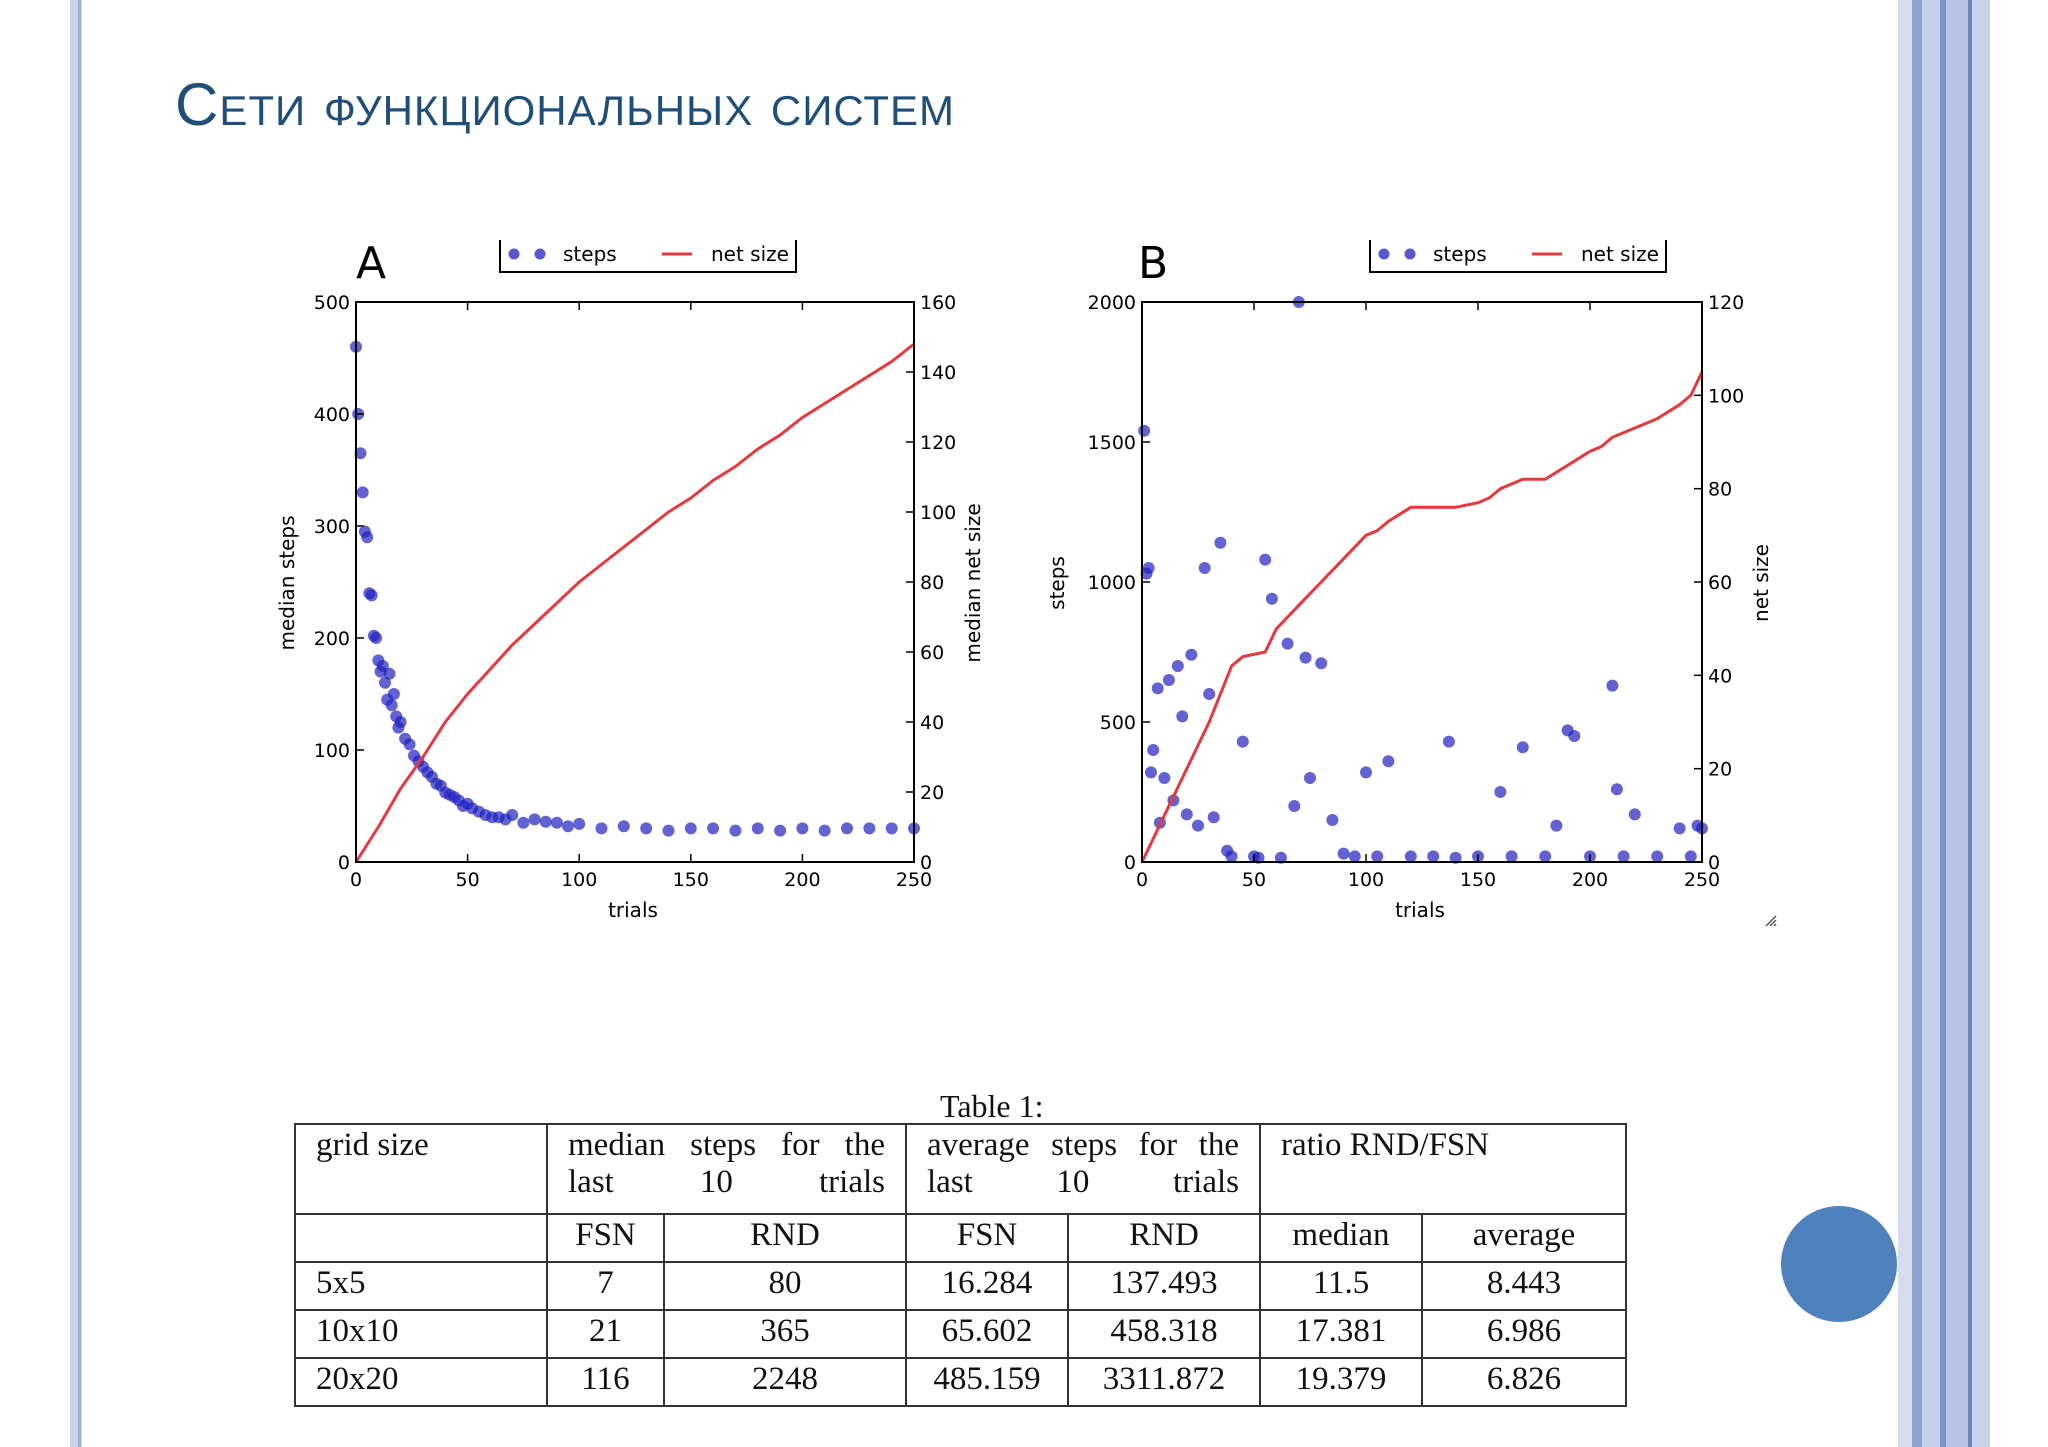 This screenshot has height=1447, width=2048. Describe the element at coordinates (932, 723) in the screenshot. I see `chart-a-y2tick-label: 40` at that location.